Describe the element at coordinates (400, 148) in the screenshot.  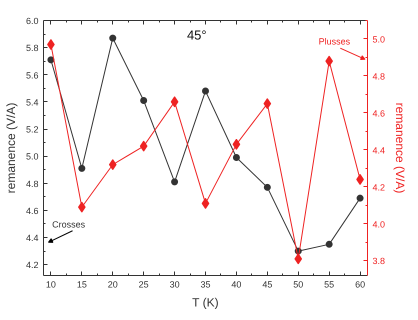
I see `y2-axis-title: remanence (V/A)` at that location.